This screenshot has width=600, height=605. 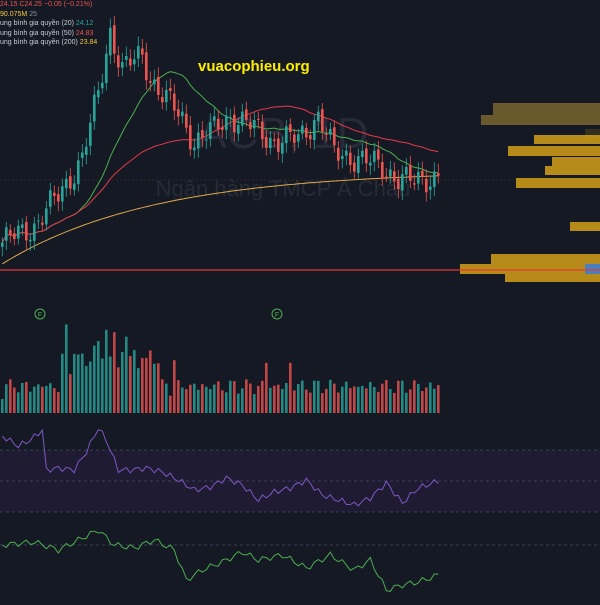 I want to click on legend-ma200: ung bình gia quyền (200) 23.84, so click(x=48, y=43).